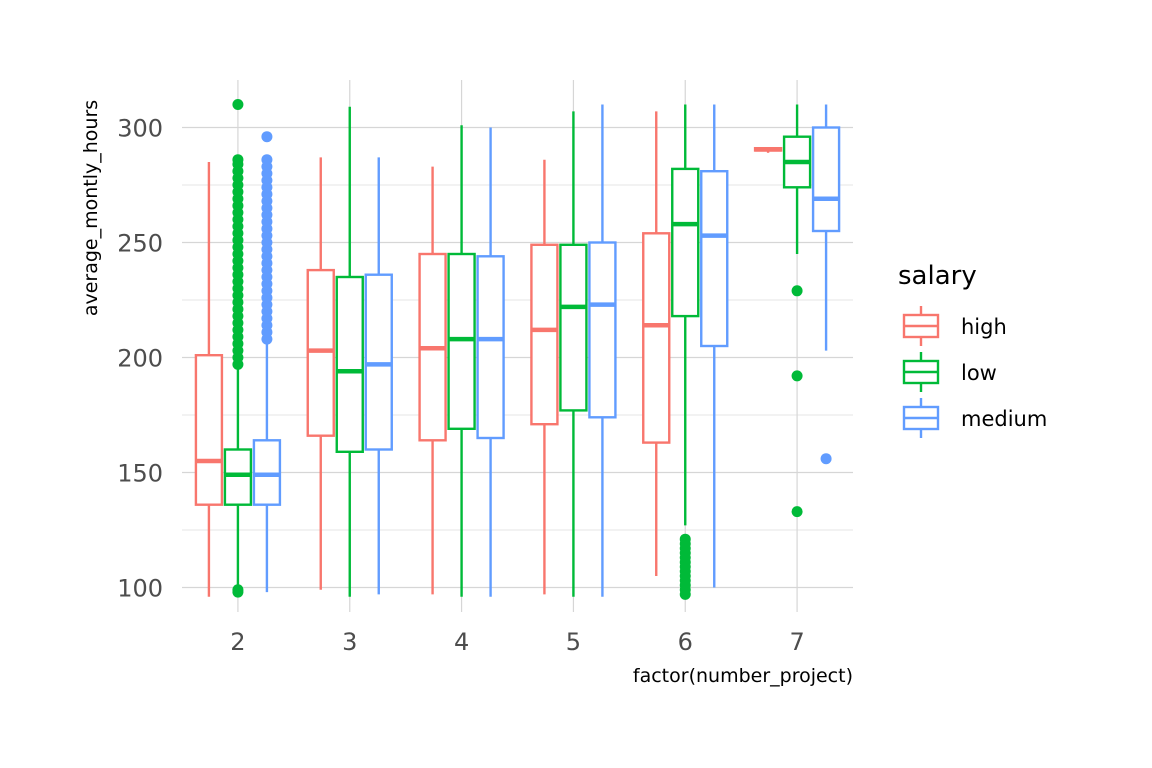 The height and width of the screenshot is (768, 1152). What do you see at coordinates (573, 642) in the screenshot?
I see `x-tick-label: 5` at bounding box center [573, 642].